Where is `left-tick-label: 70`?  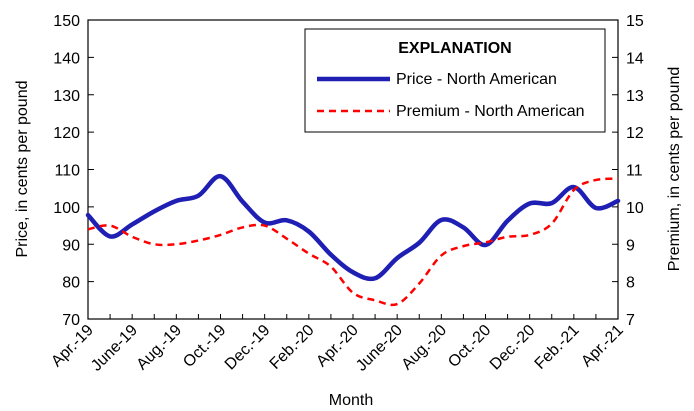 left-tick-label: 70 is located at coordinates (71, 320).